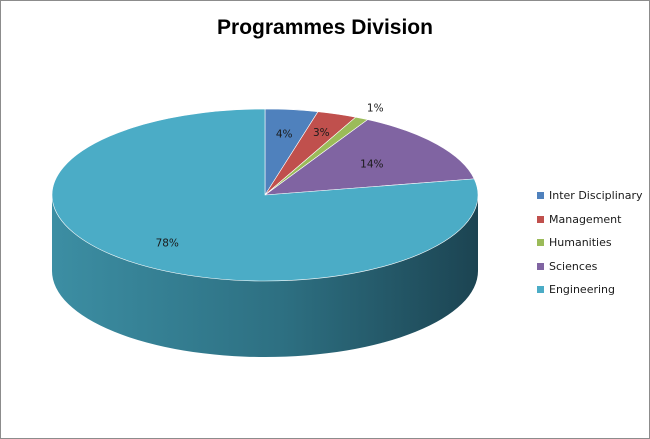 This screenshot has height=439, width=650. I want to click on legend-item-sciences: Sciences, so click(590, 267).